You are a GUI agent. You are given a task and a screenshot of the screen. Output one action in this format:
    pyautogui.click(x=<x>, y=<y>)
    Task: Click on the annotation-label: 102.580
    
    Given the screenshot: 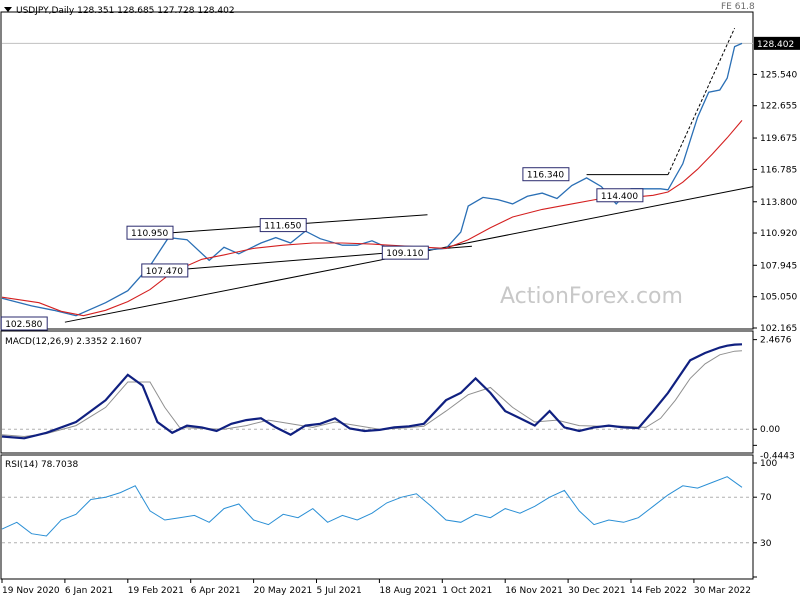 What is the action you would take?
    pyautogui.click(x=23, y=325)
    